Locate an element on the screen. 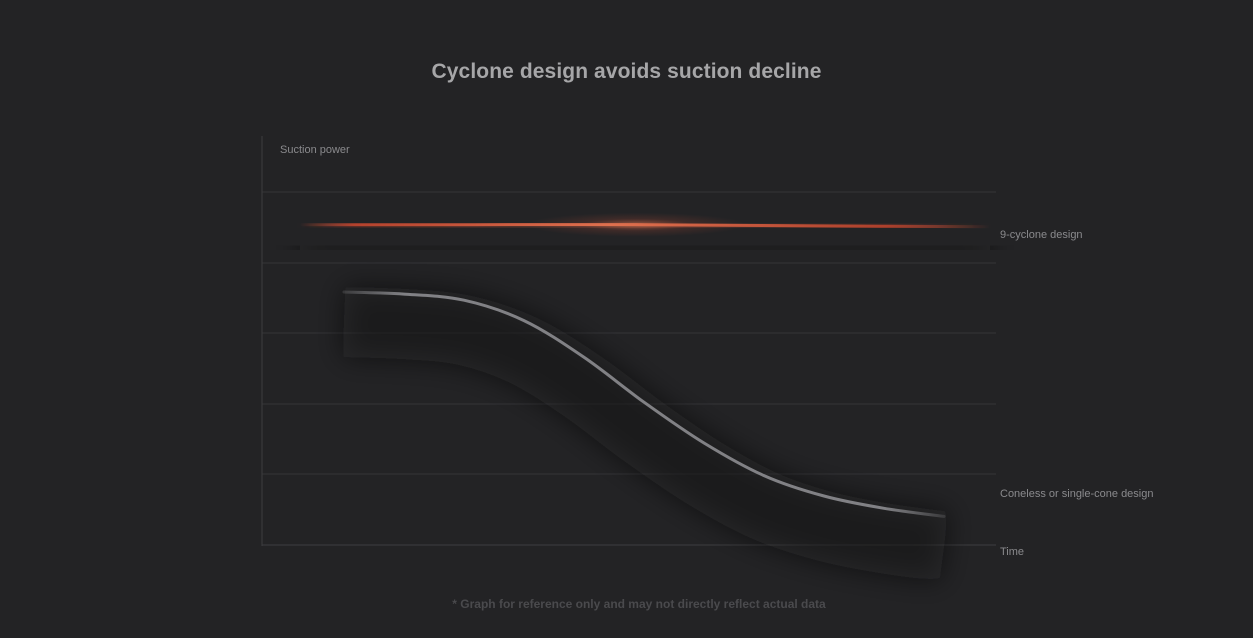  chart-title: Cyclone design avoids suction decline is located at coordinates (626, 71).